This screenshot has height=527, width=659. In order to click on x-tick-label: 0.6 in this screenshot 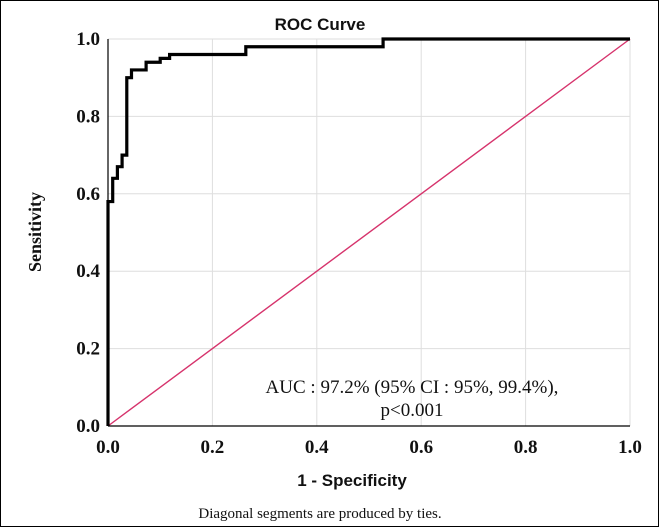, I will do `click(421, 447)`.